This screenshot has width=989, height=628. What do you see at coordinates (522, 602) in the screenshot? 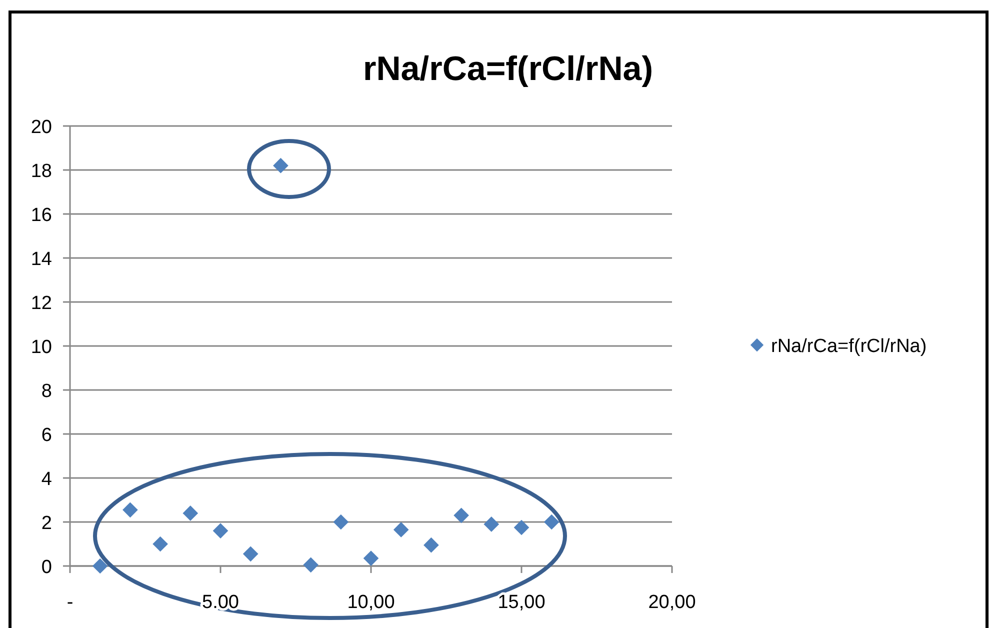
I see `x-tick-label: 15,00` at bounding box center [522, 602].